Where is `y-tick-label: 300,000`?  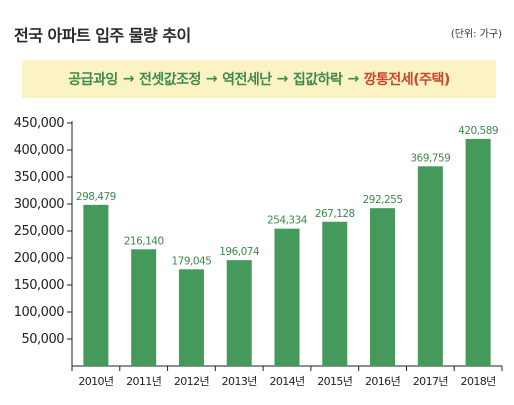
y-tick-label: 300,000 is located at coordinates (39, 204).